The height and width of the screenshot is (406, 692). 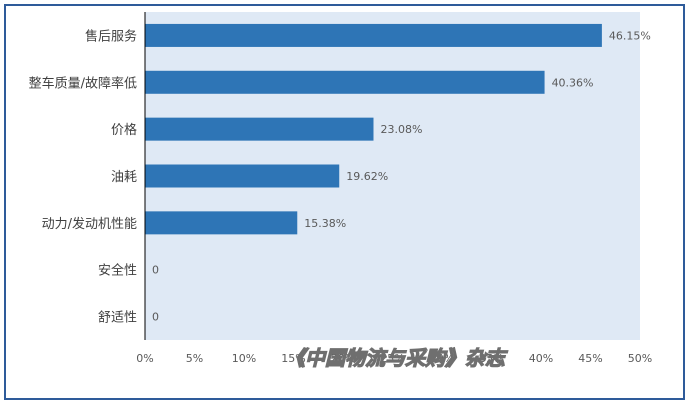 I want to click on category-label: 售后服务, so click(x=111, y=36).